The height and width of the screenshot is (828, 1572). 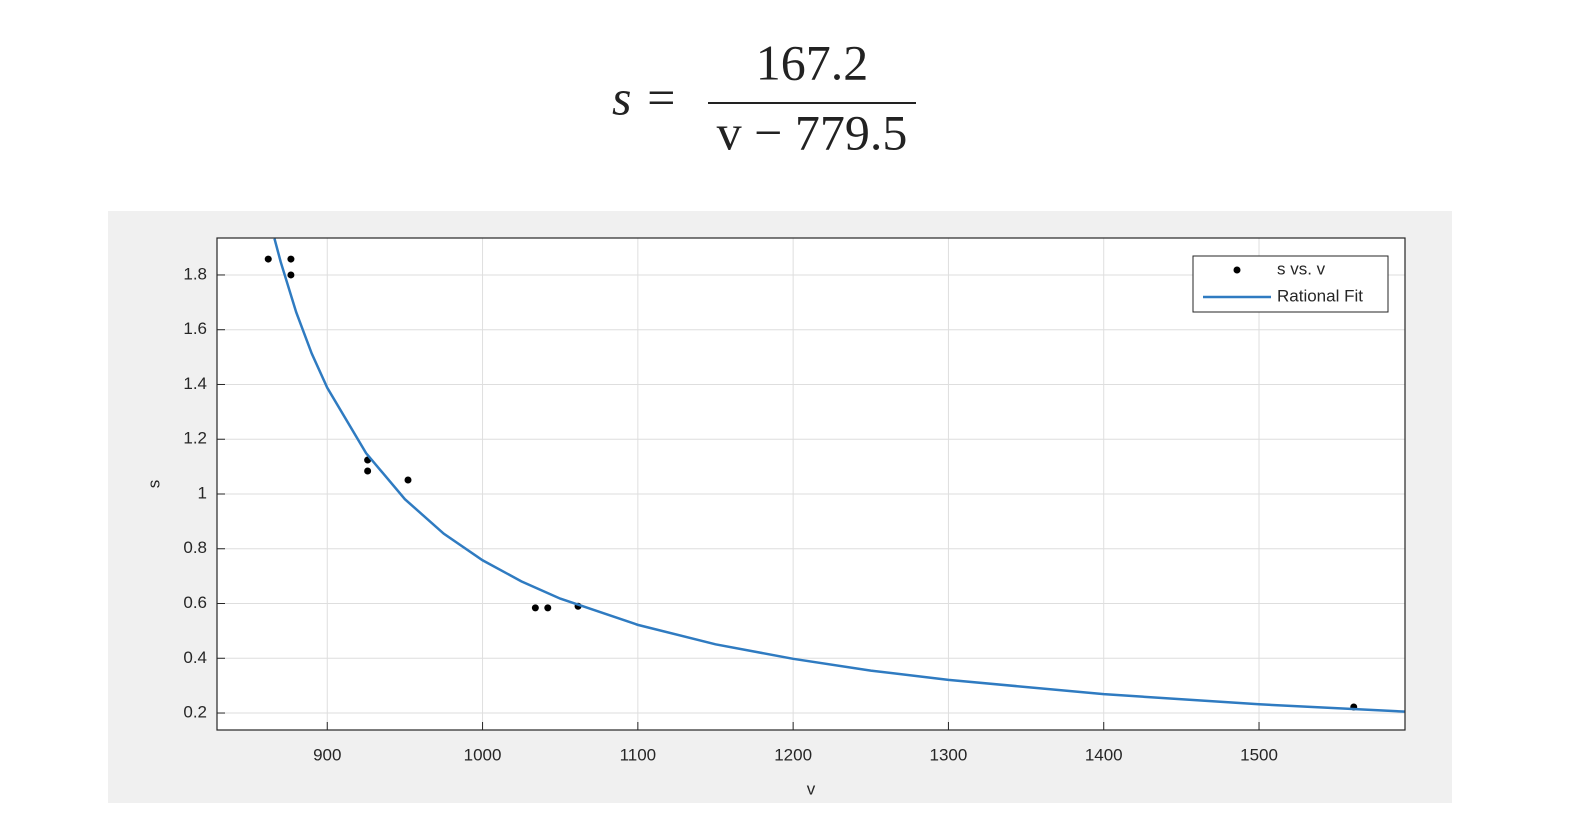 What do you see at coordinates (1237, 270) in the screenshot?
I see `legend-swatch` at bounding box center [1237, 270].